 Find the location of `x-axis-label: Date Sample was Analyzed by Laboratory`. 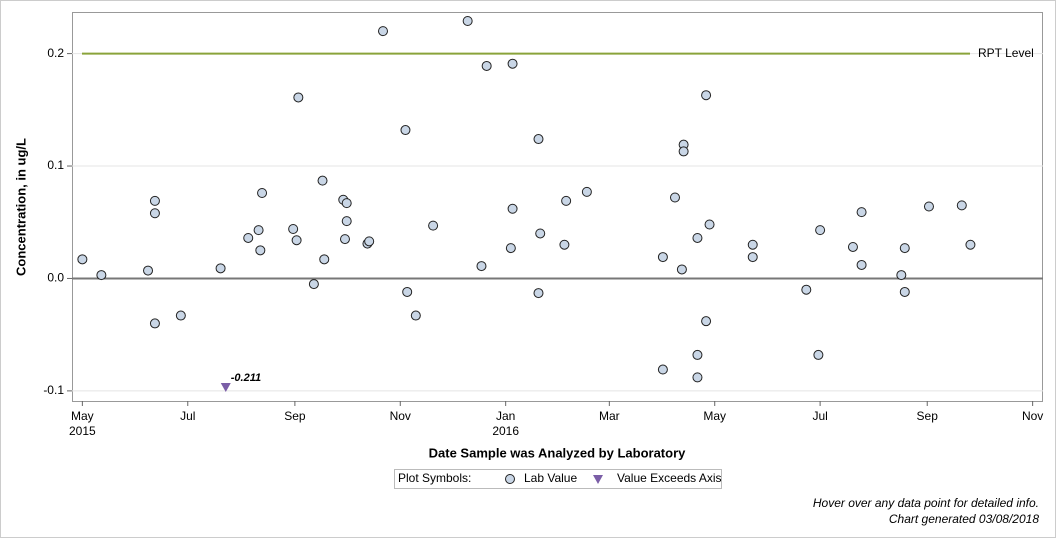

x-axis-label: Date Sample was Analyzed by Laboratory is located at coordinates (557, 452).